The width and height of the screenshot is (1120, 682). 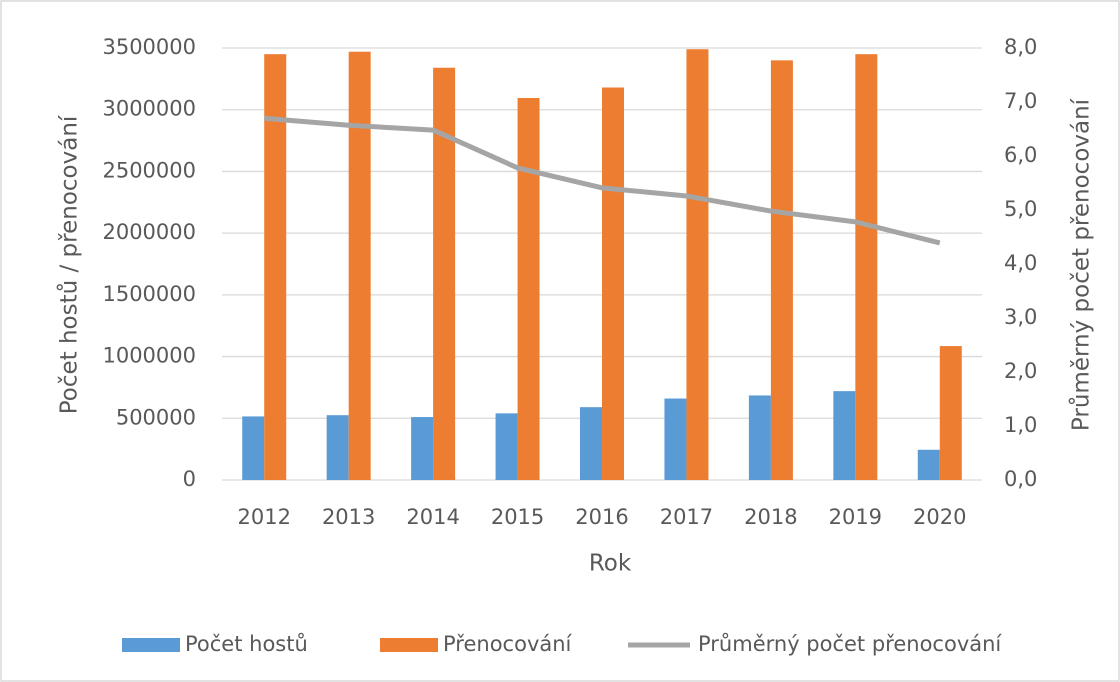 What do you see at coordinates (1020, 101) in the screenshot?
I see `y2-tick-label: 7,0` at bounding box center [1020, 101].